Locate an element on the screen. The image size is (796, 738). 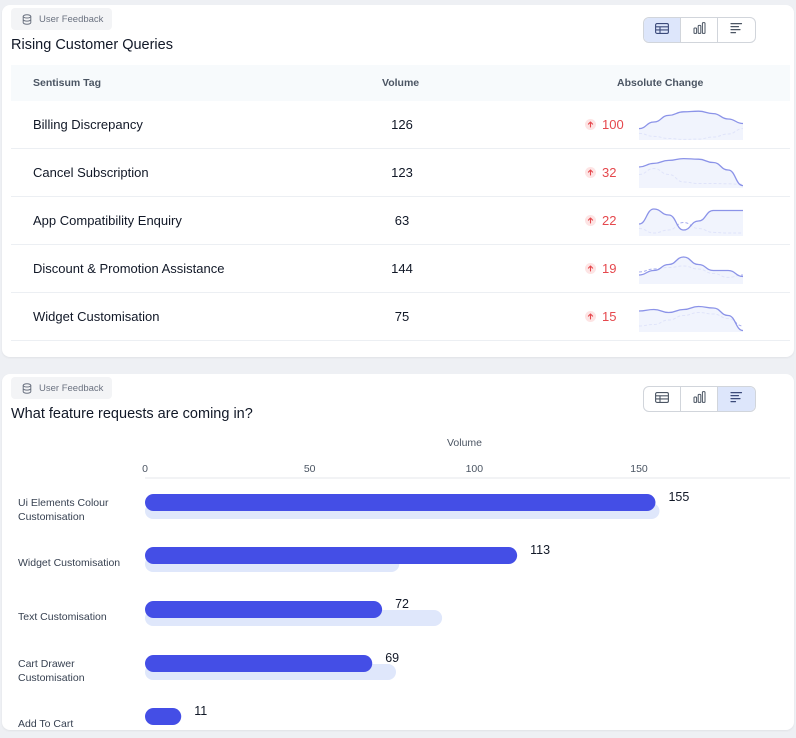
row-volume: 123 is located at coordinates (402, 172).